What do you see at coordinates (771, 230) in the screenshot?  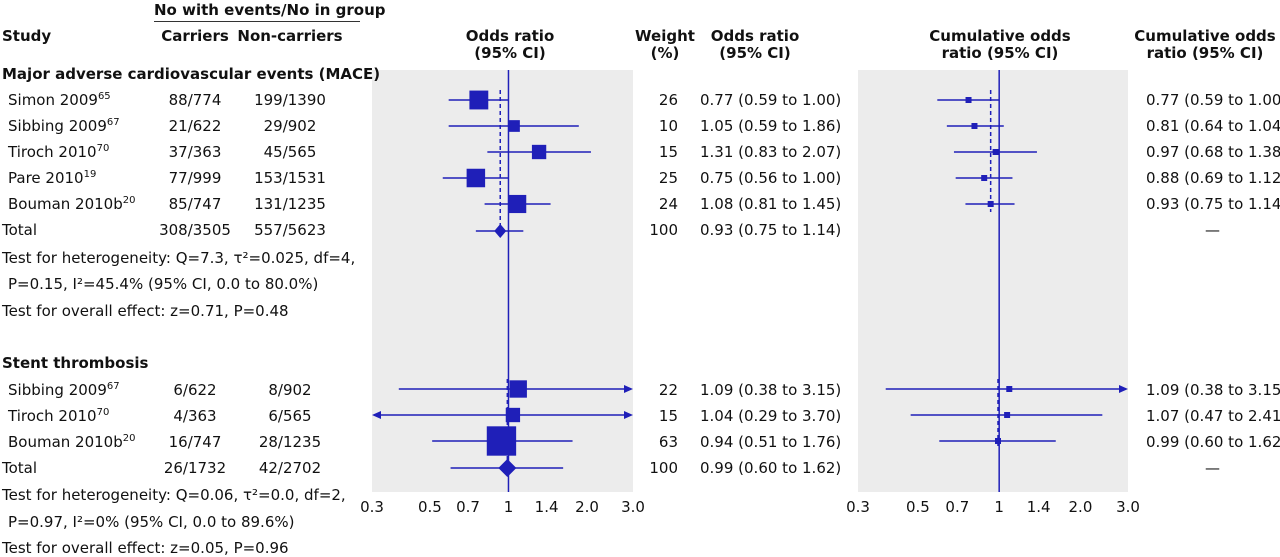 I see `total-or: 0.93 (0.75 to 1.14)` at bounding box center [771, 230].